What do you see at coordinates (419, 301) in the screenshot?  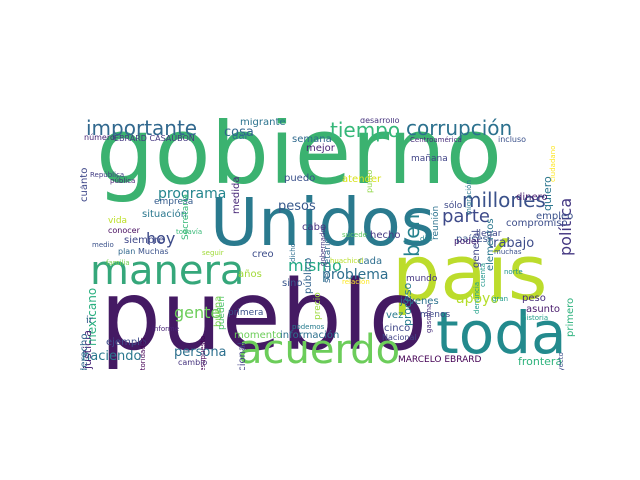 I see `word: jóvenes` at bounding box center [419, 301].